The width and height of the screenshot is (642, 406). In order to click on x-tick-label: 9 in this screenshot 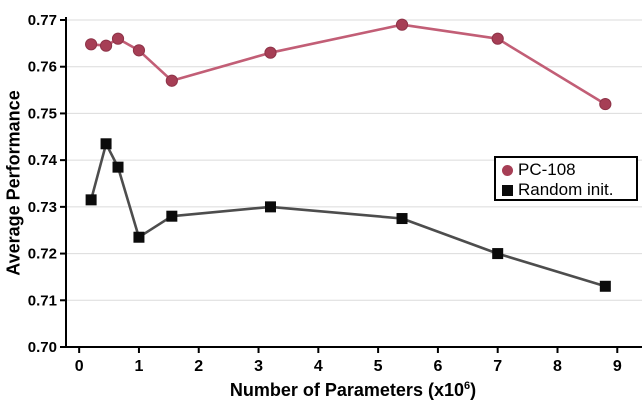, I will do `click(617, 366)`.